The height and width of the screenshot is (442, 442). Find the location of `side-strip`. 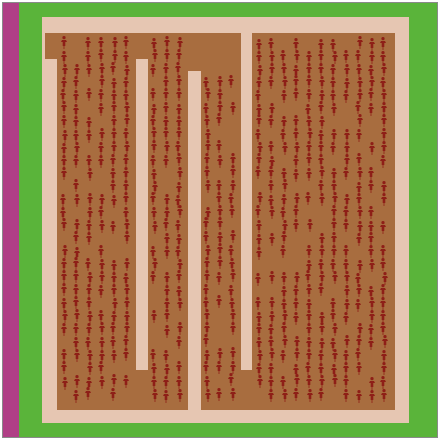

side-strip is located at coordinates (11, 220).